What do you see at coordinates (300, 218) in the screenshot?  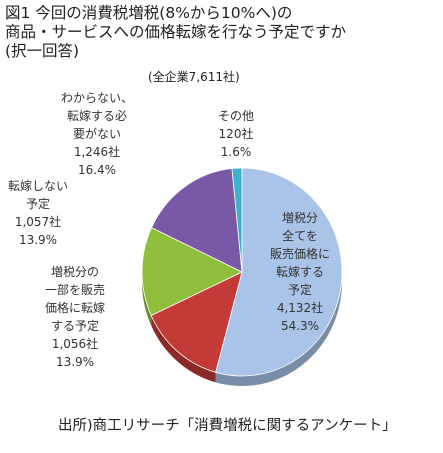 I see `slice-label-text: 増税分` at bounding box center [300, 218].